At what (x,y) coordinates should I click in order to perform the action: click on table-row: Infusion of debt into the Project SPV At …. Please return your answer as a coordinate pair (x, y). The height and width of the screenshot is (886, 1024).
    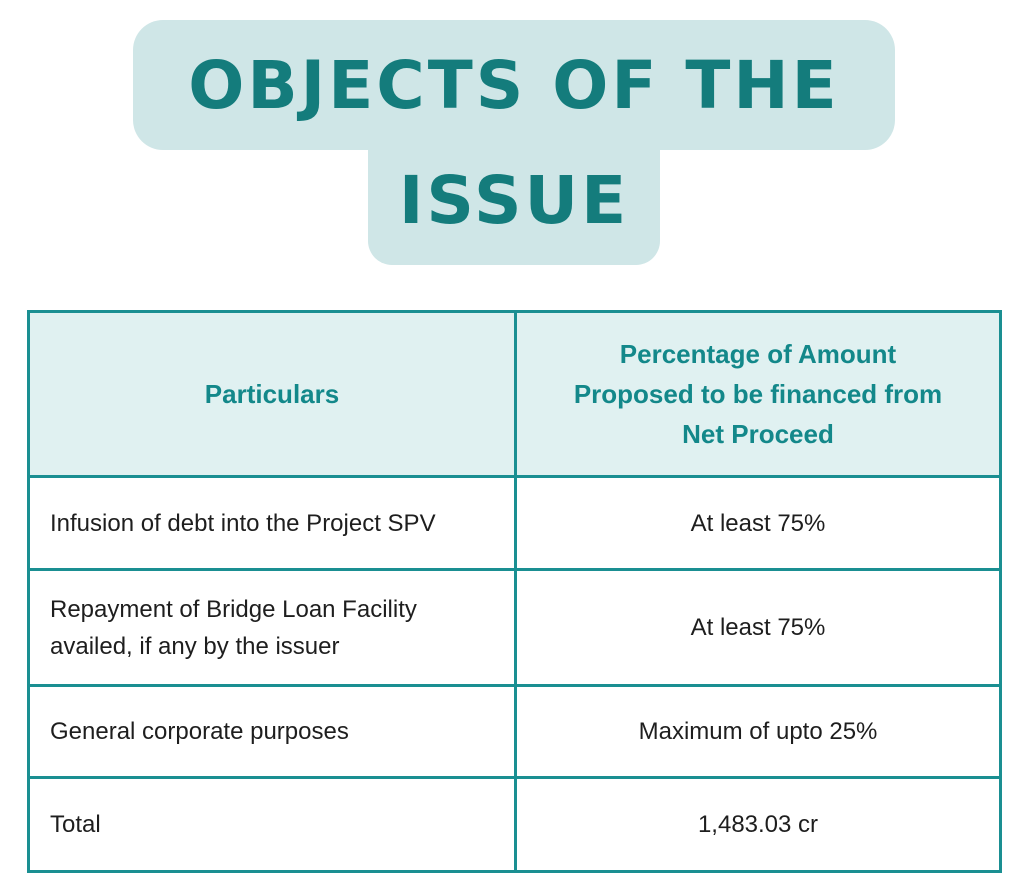
    Looking at the image, I should click on (514, 523).